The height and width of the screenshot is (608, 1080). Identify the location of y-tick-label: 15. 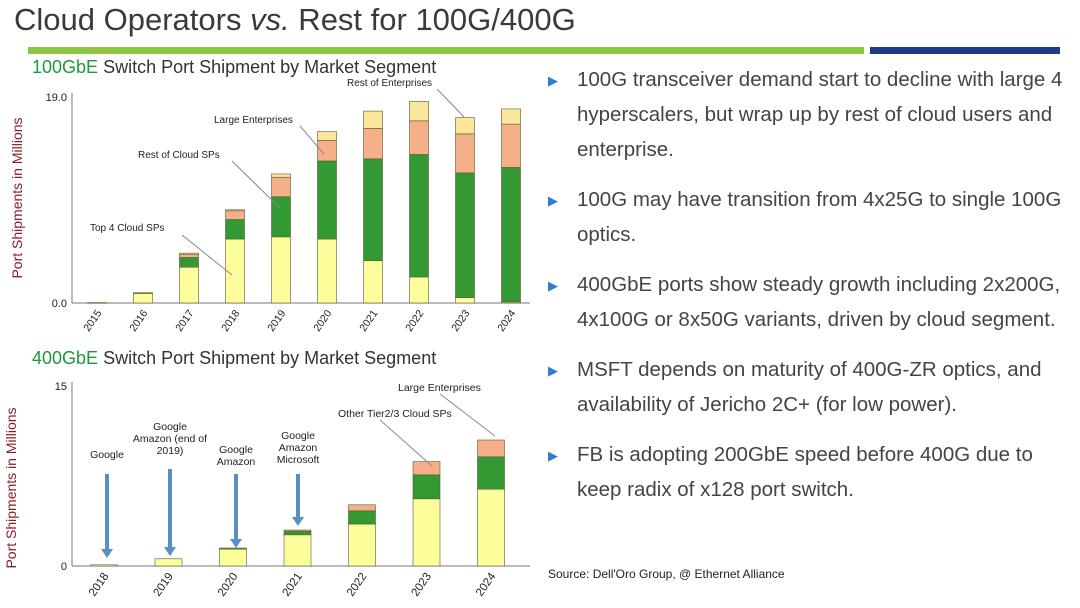
(61, 387).